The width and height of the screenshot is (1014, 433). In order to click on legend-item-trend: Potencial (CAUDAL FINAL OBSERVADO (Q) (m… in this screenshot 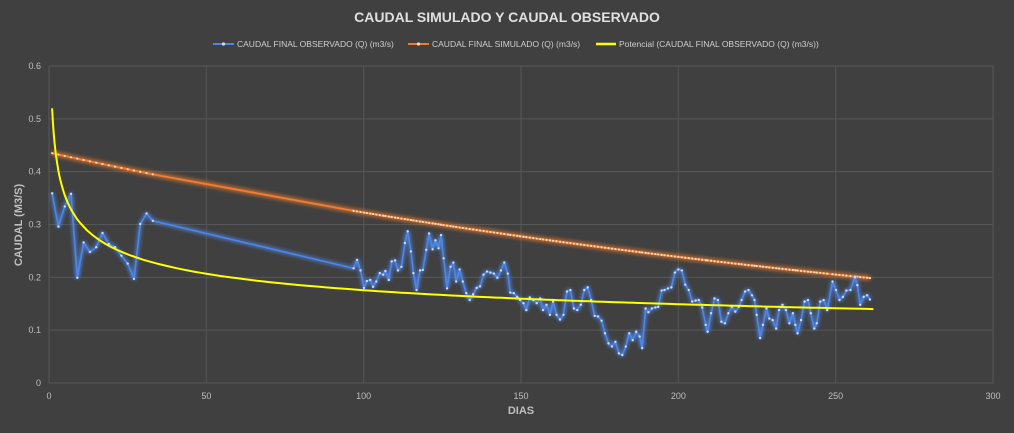, I will do `click(707, 44)`.